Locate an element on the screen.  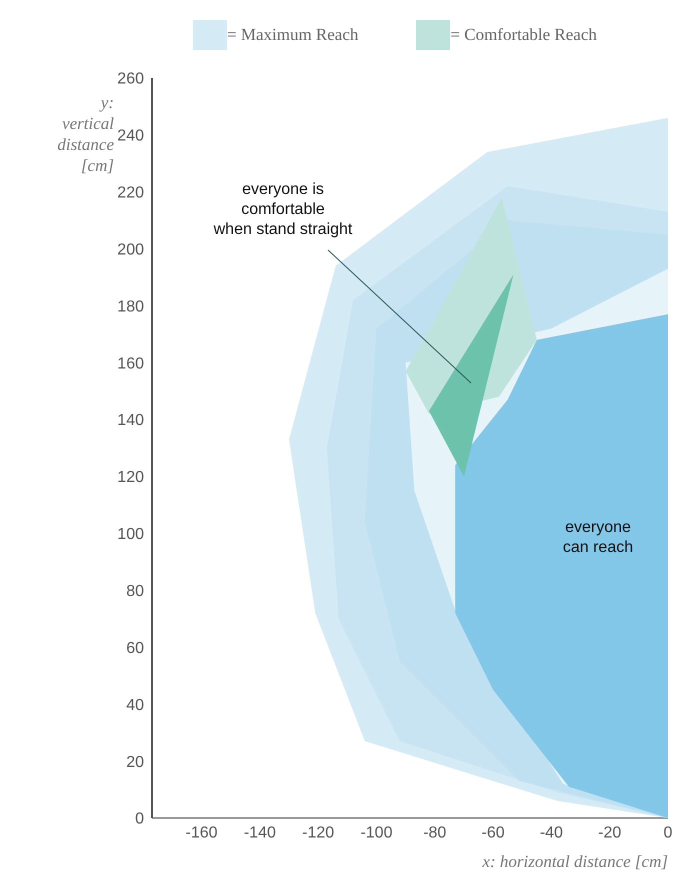
x-tick-label: -20 is located at coordinates (610, 833).